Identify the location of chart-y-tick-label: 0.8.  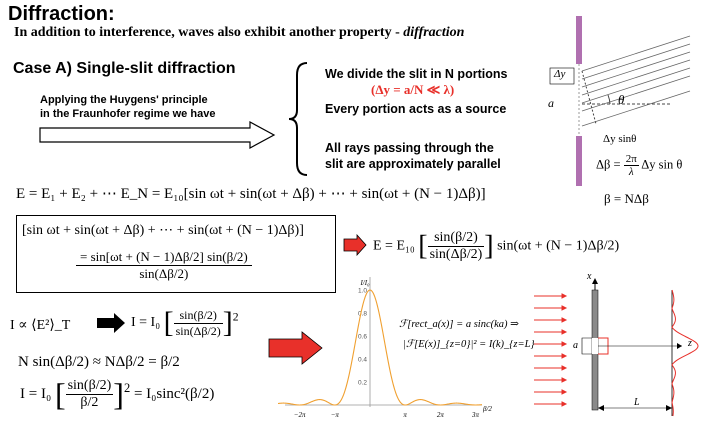
(362, 314).